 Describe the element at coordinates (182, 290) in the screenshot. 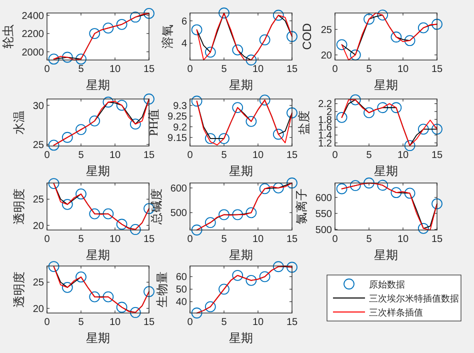

I see `y-tick-label: 50` at that location.